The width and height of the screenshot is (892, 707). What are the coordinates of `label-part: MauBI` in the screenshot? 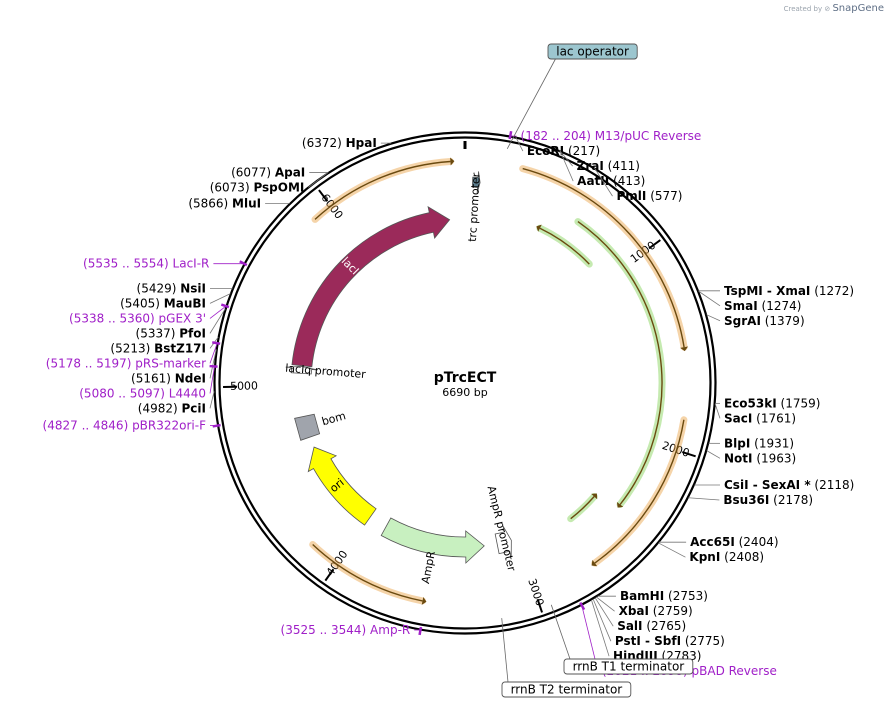 It's located at (185, 303).